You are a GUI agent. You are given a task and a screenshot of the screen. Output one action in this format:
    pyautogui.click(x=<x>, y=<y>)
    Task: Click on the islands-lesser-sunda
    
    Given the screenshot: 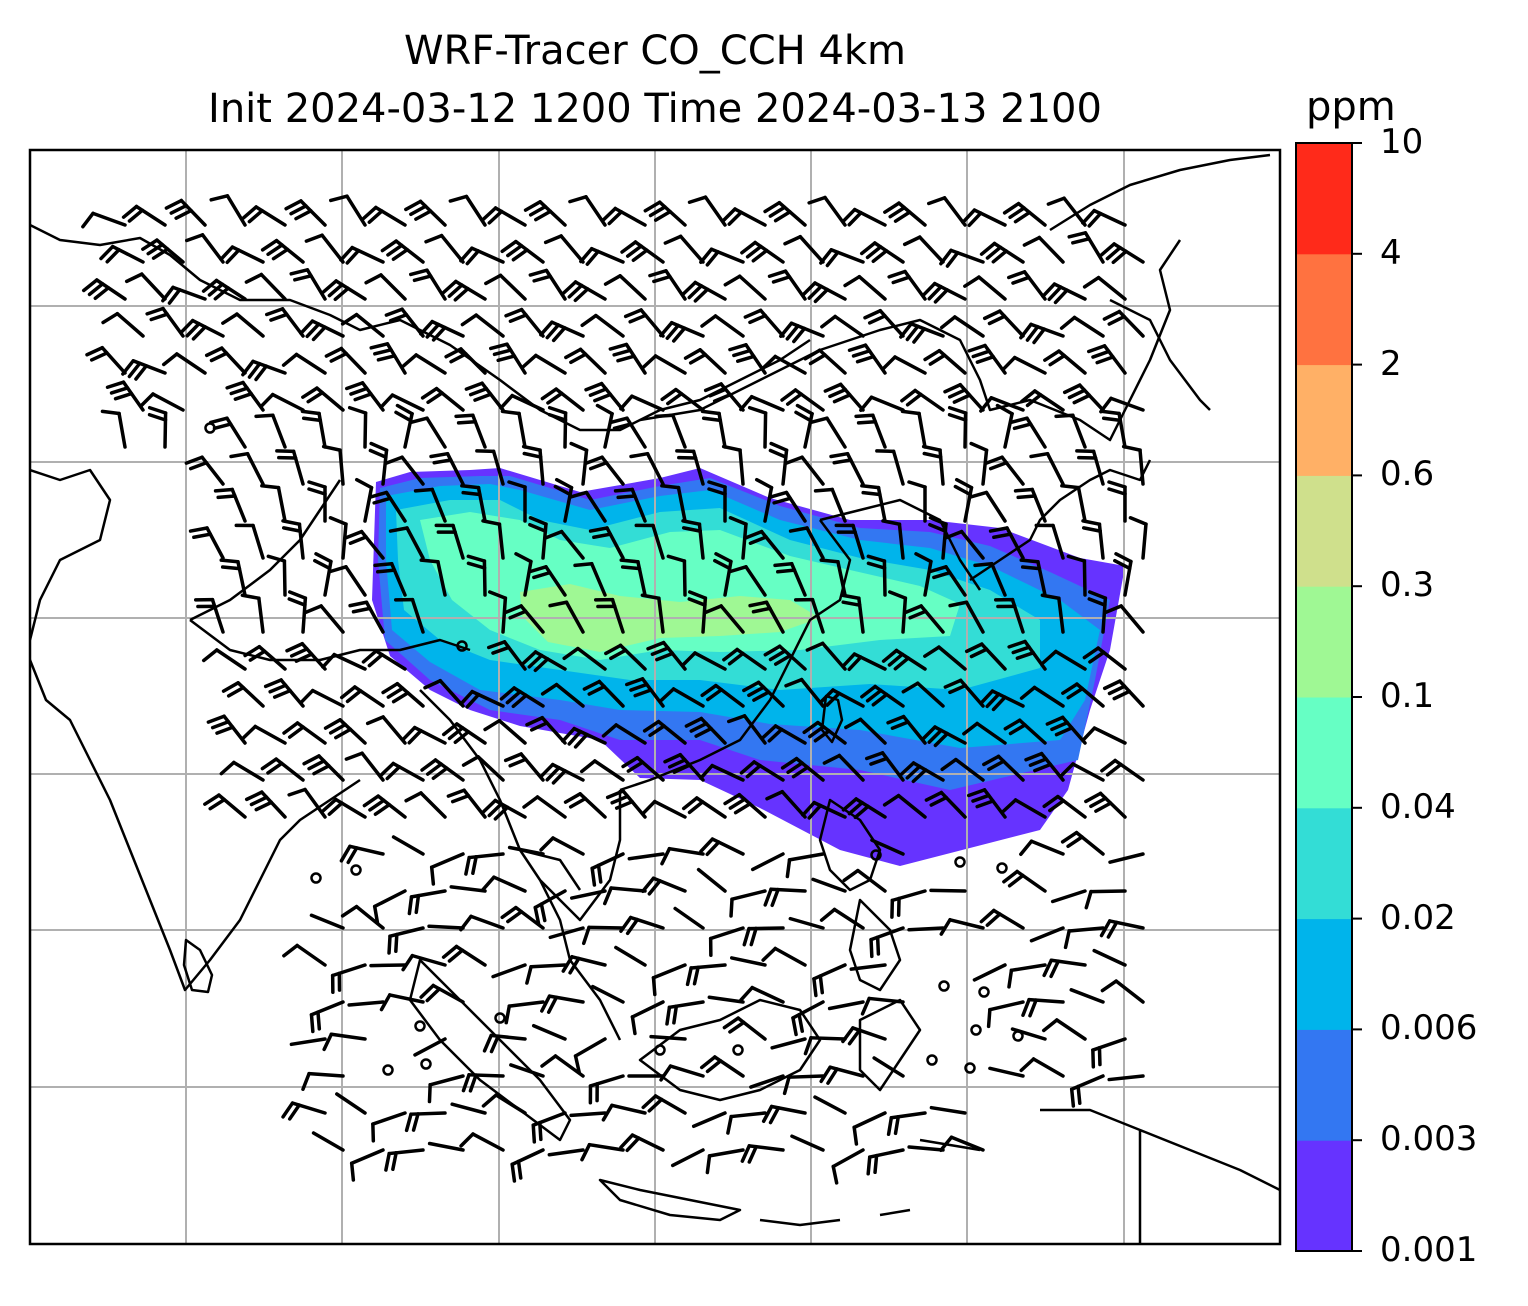 What is the action you would take?
    pyautogui.click(x=870, y=1182)
    